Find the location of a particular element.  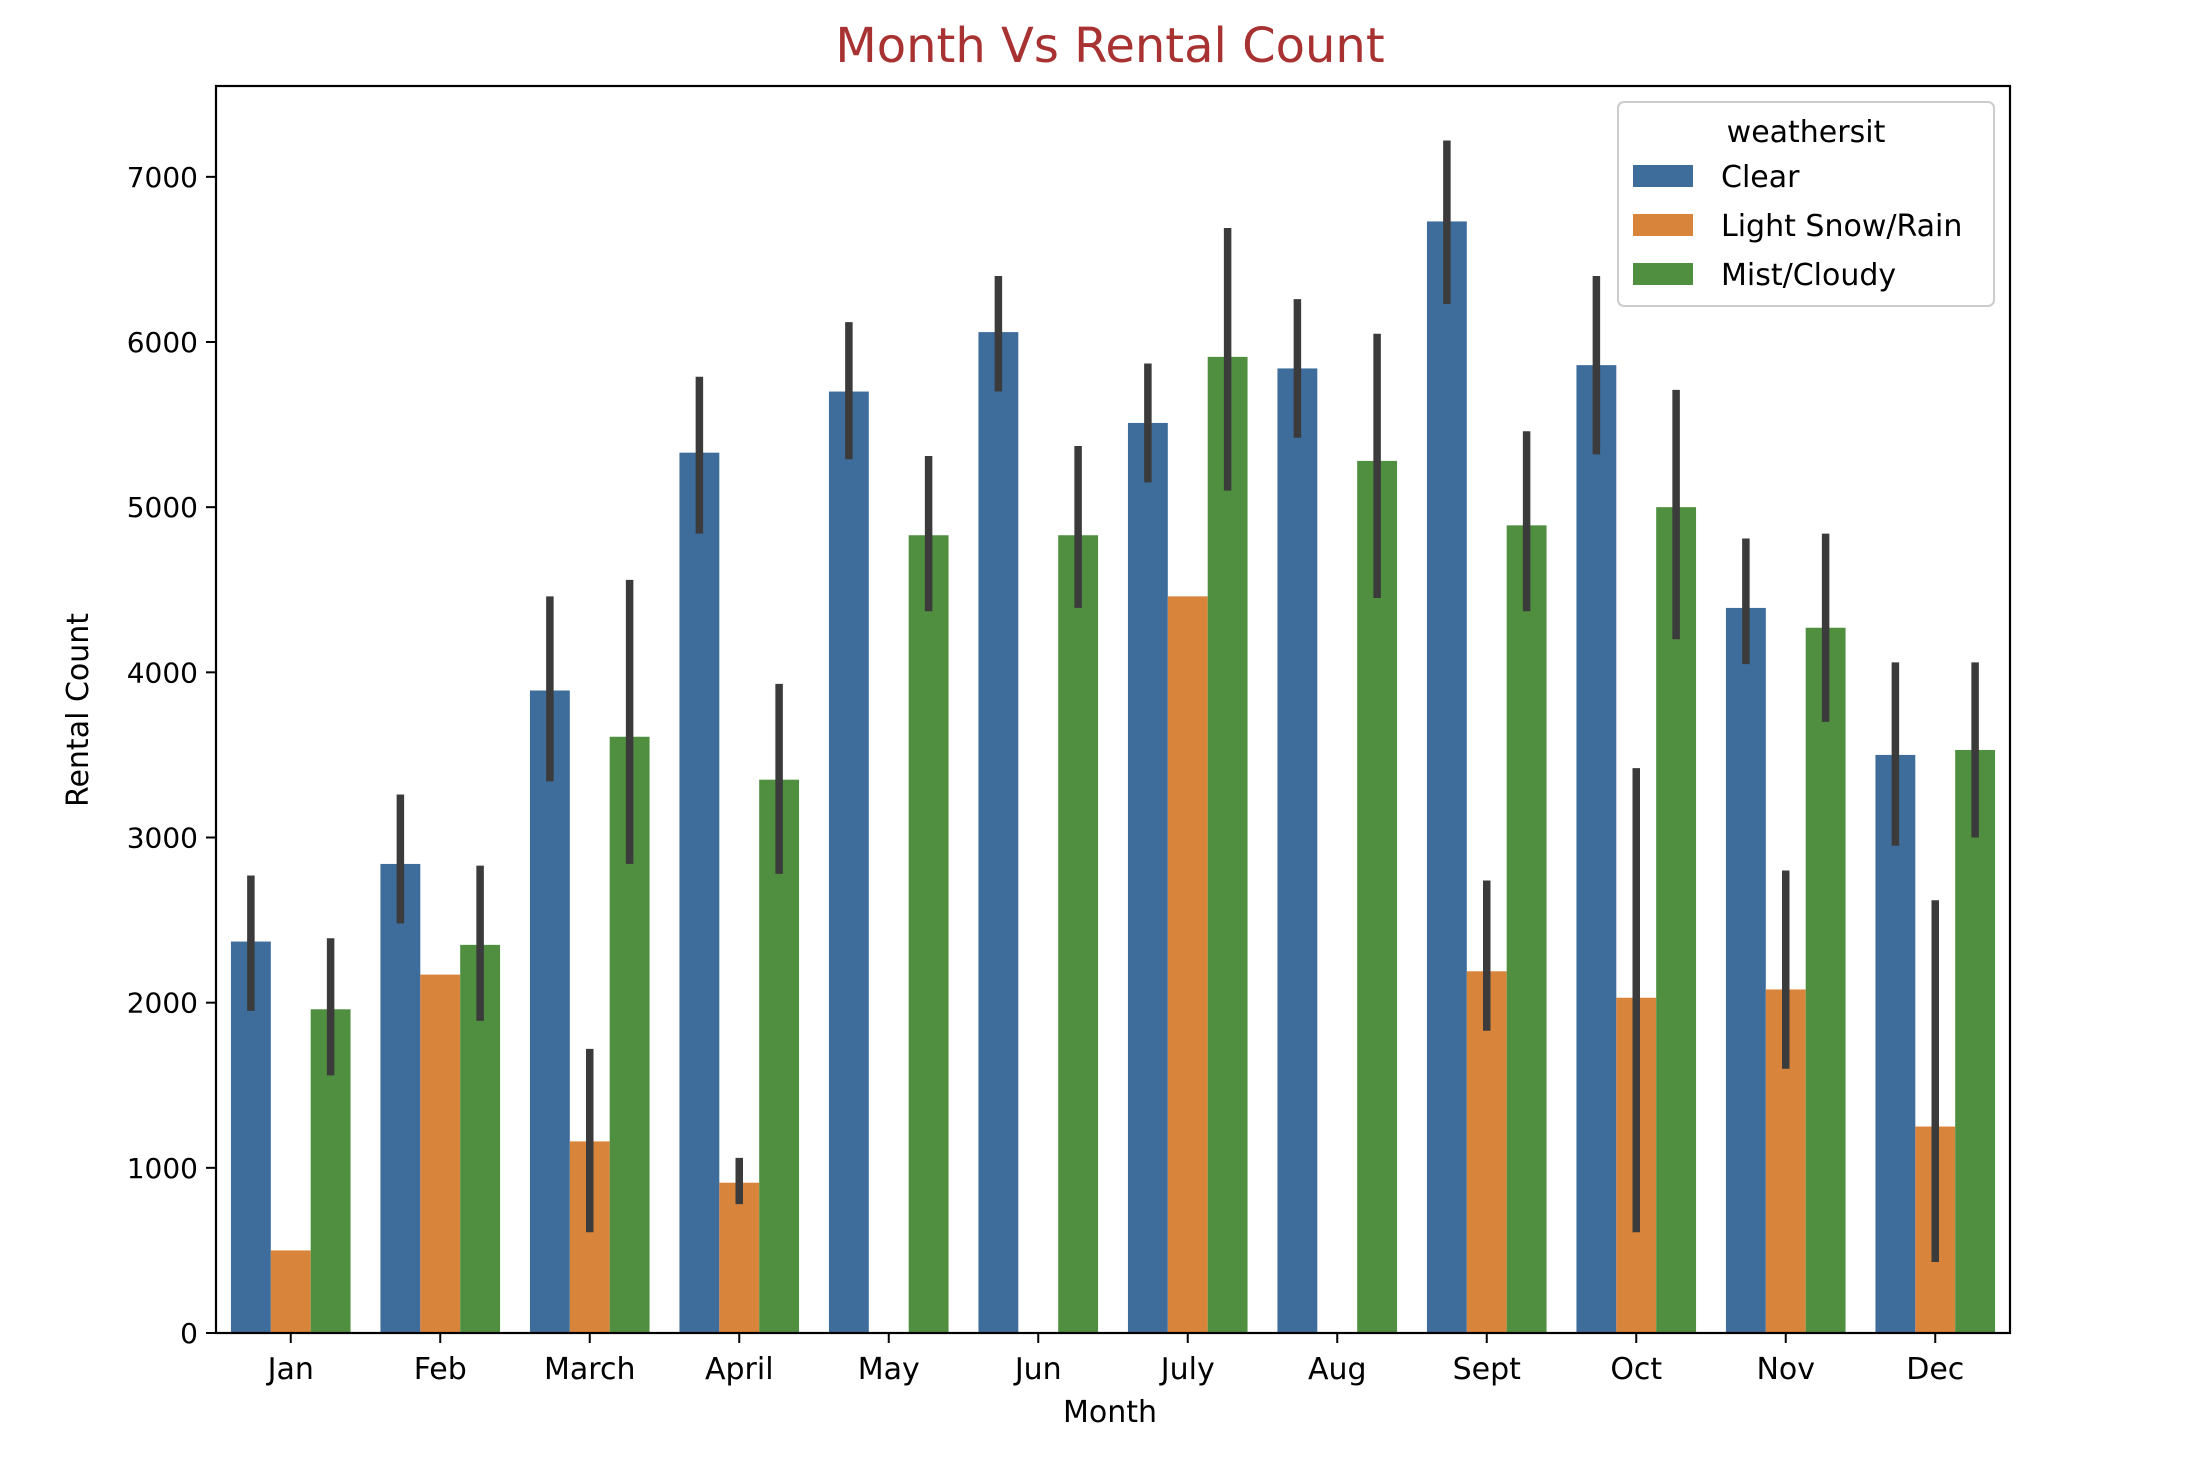

x-tick-label: Dec is located at coordinates (1935, 1369).